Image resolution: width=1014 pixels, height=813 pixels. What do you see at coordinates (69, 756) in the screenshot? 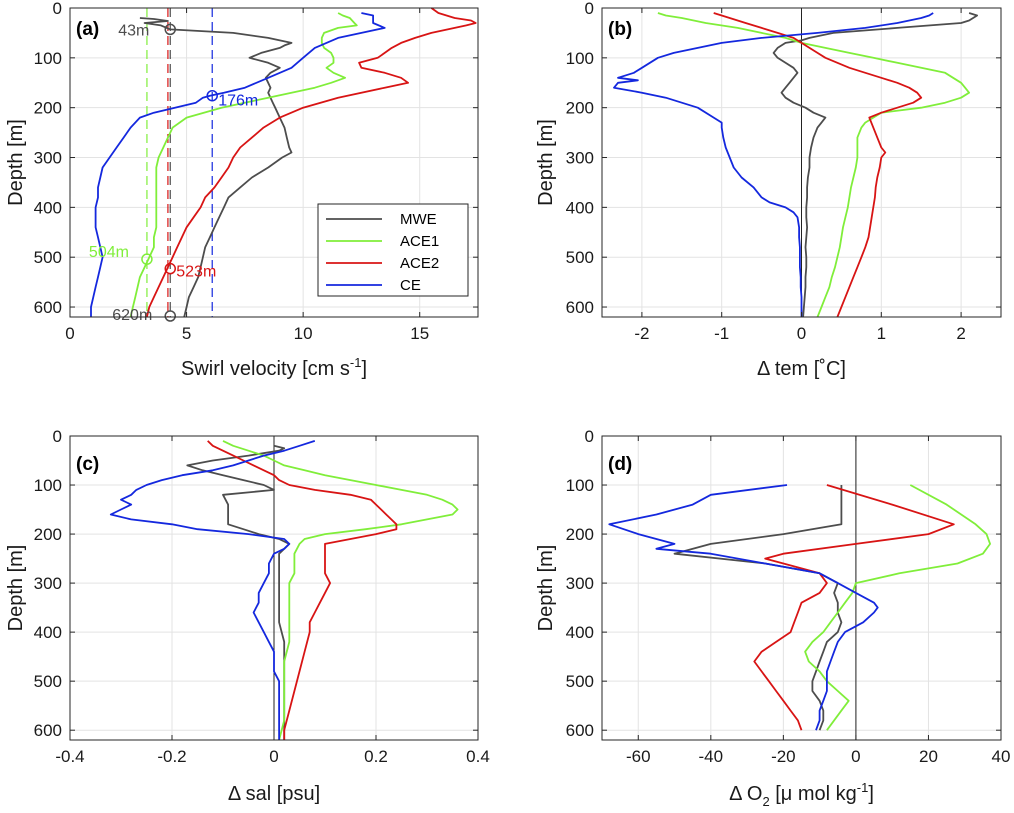
I see `x-tick-label: -0.4` at bounding box center [69, 756].